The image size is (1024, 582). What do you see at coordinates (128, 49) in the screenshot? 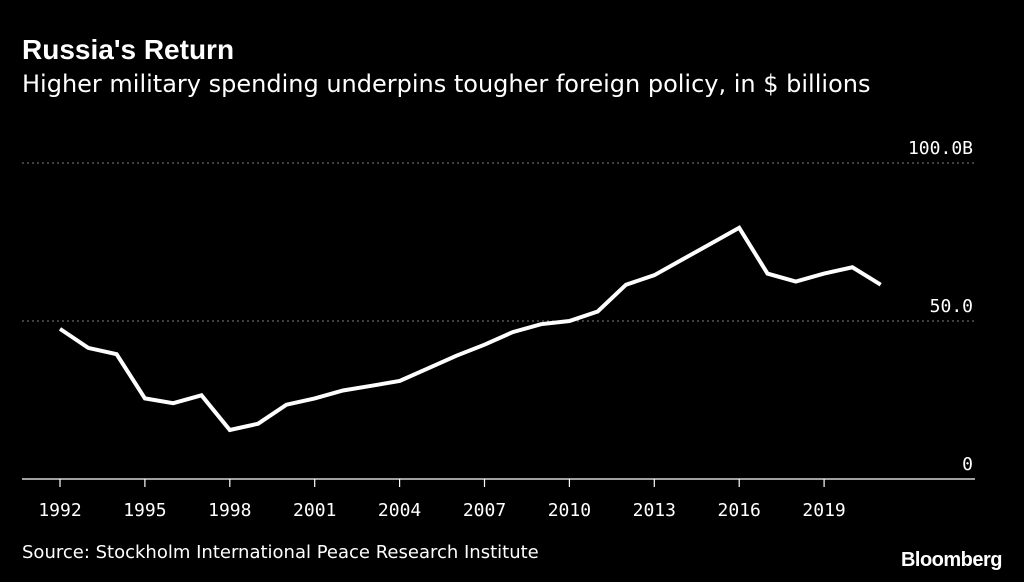
I see `chart-title: Russia's Return` at bounding box center [128, 49].